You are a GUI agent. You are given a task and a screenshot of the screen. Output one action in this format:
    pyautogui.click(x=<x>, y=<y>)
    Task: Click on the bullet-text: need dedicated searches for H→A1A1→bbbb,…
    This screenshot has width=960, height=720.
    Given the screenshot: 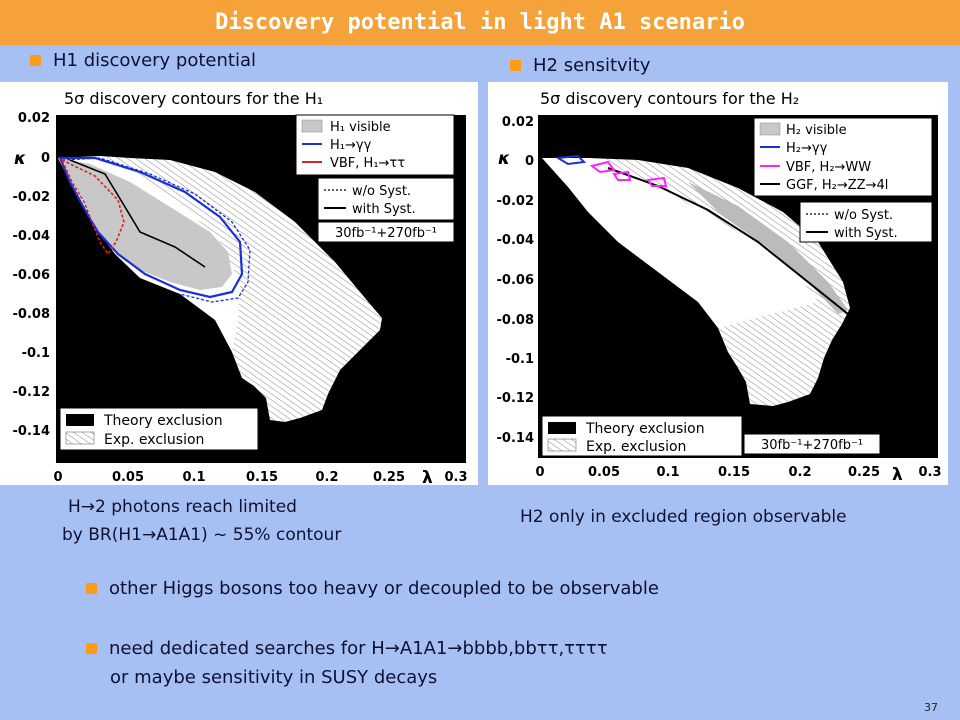 What is the action you would take?
    pyautogui.click(x=358, y=648)
    